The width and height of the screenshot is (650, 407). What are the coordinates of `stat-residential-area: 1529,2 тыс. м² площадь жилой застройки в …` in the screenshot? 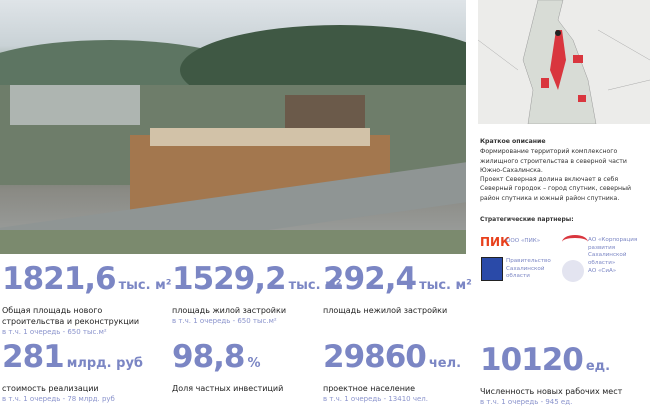 It's located at (256, 293).